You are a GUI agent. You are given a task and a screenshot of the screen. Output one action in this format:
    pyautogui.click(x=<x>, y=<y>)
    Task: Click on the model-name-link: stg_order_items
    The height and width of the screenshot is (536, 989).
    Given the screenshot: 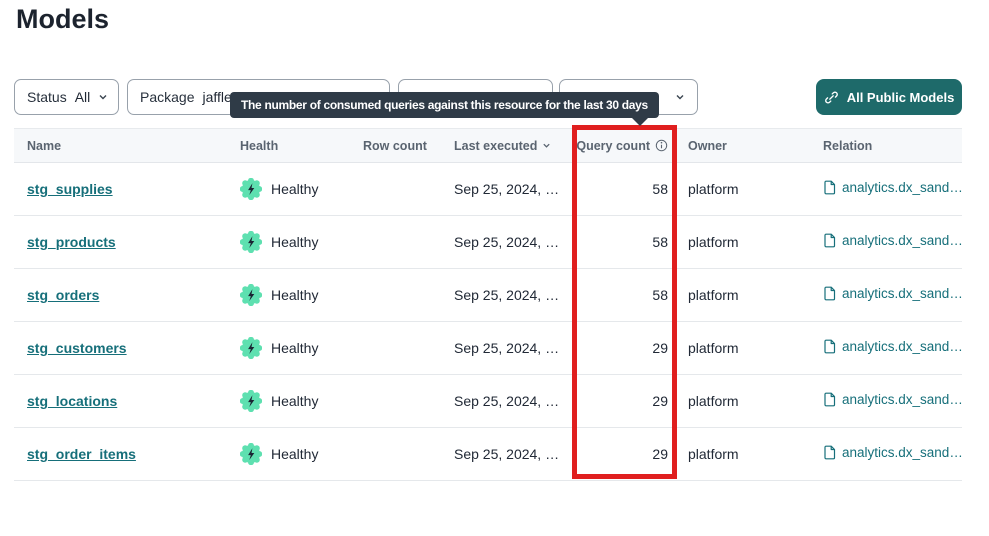 What is the action you would take?
    pyautogui.click(x=81, y=454)
    